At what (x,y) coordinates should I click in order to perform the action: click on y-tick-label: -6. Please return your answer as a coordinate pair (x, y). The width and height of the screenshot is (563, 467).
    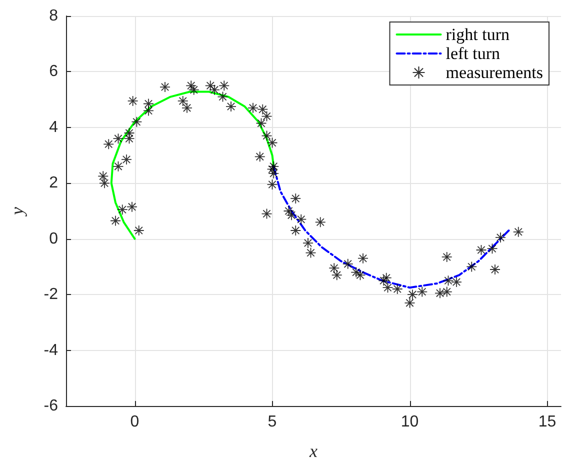
    Looking at the image, I should click on (51, 406).